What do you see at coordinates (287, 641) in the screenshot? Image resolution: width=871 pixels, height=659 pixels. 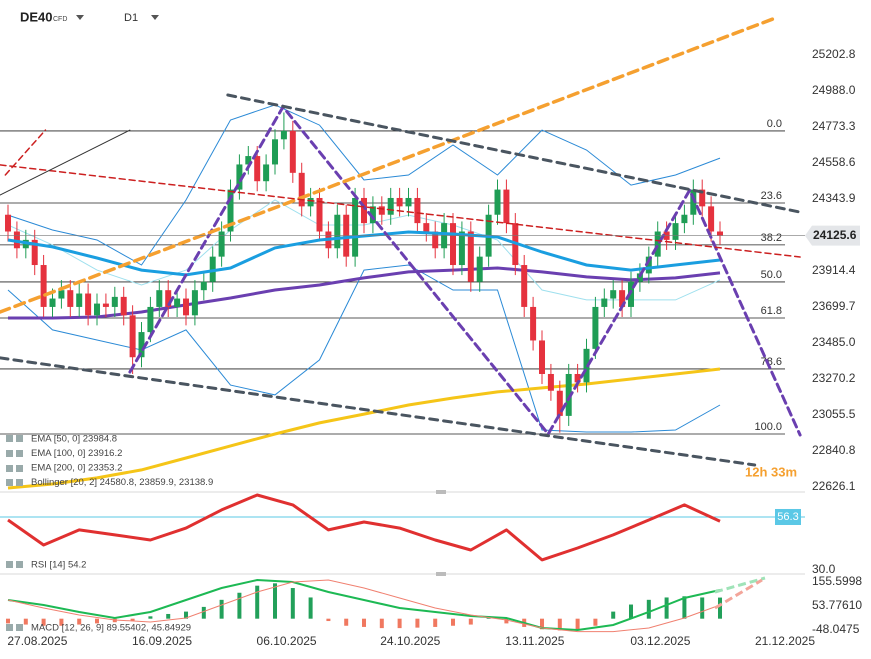 I see `x-tick-label: 06.10.2025` at bounding box center [287, 641].